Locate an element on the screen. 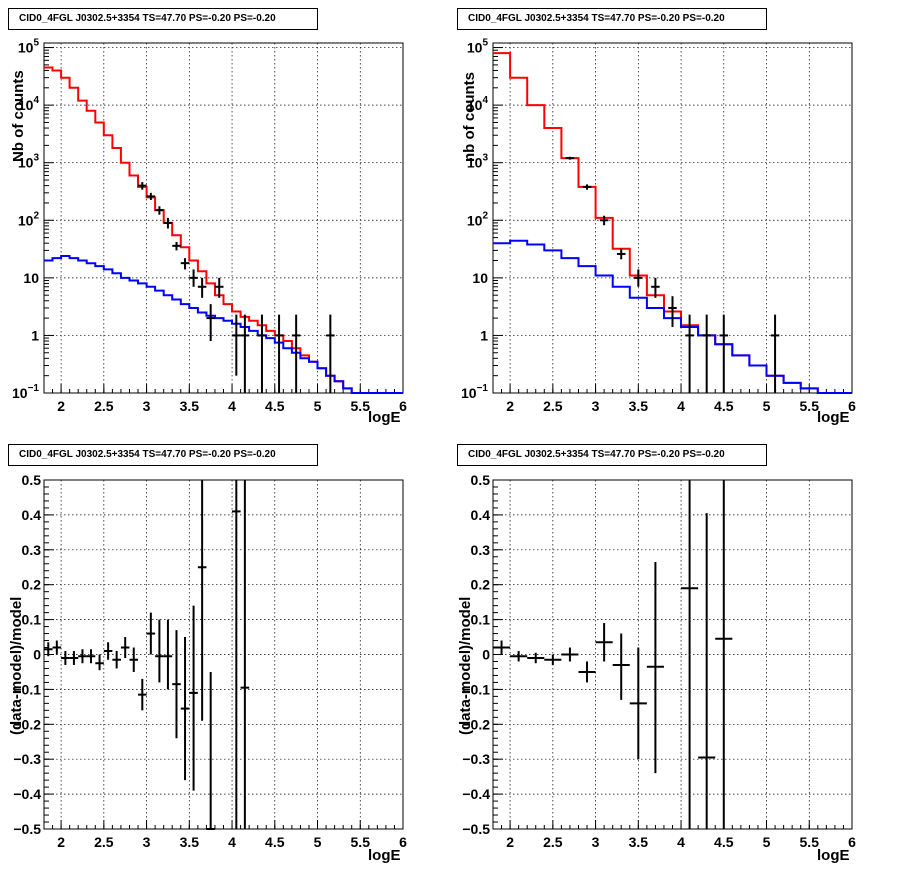 The height and width of the screenshot is (875, 898). y-tick-label: −0.3 is located at coordinates (476, 759).